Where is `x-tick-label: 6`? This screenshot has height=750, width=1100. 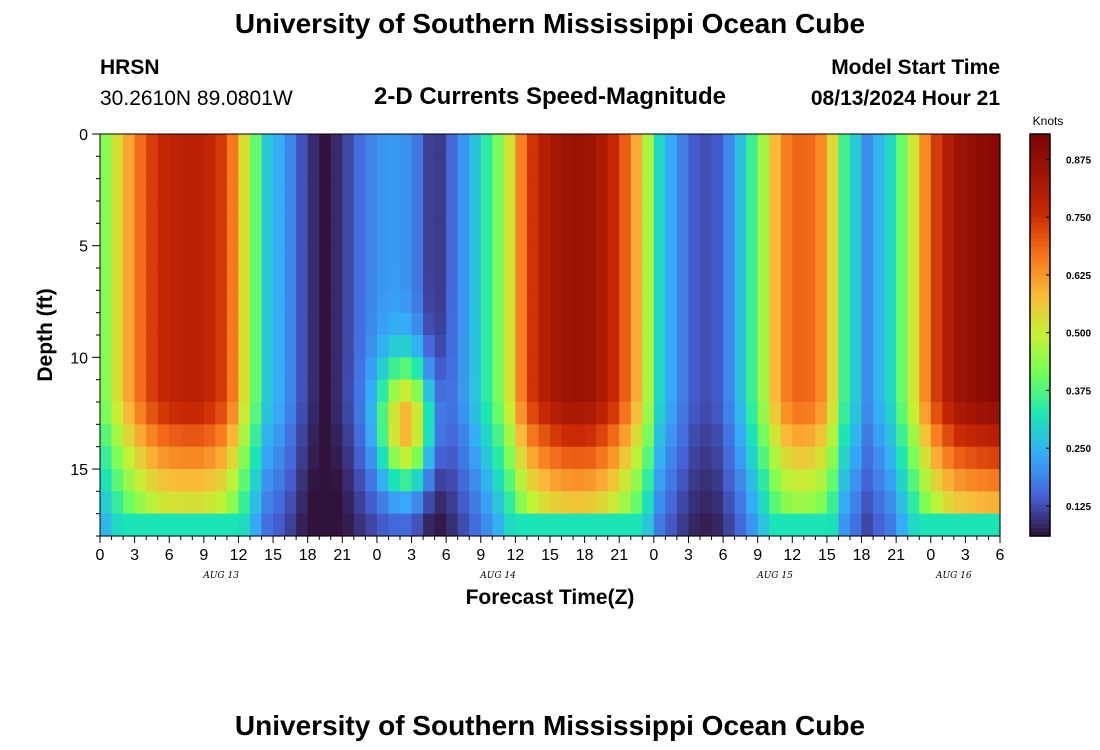
x-tick-label: 6 is located at coordinates (723, 555).